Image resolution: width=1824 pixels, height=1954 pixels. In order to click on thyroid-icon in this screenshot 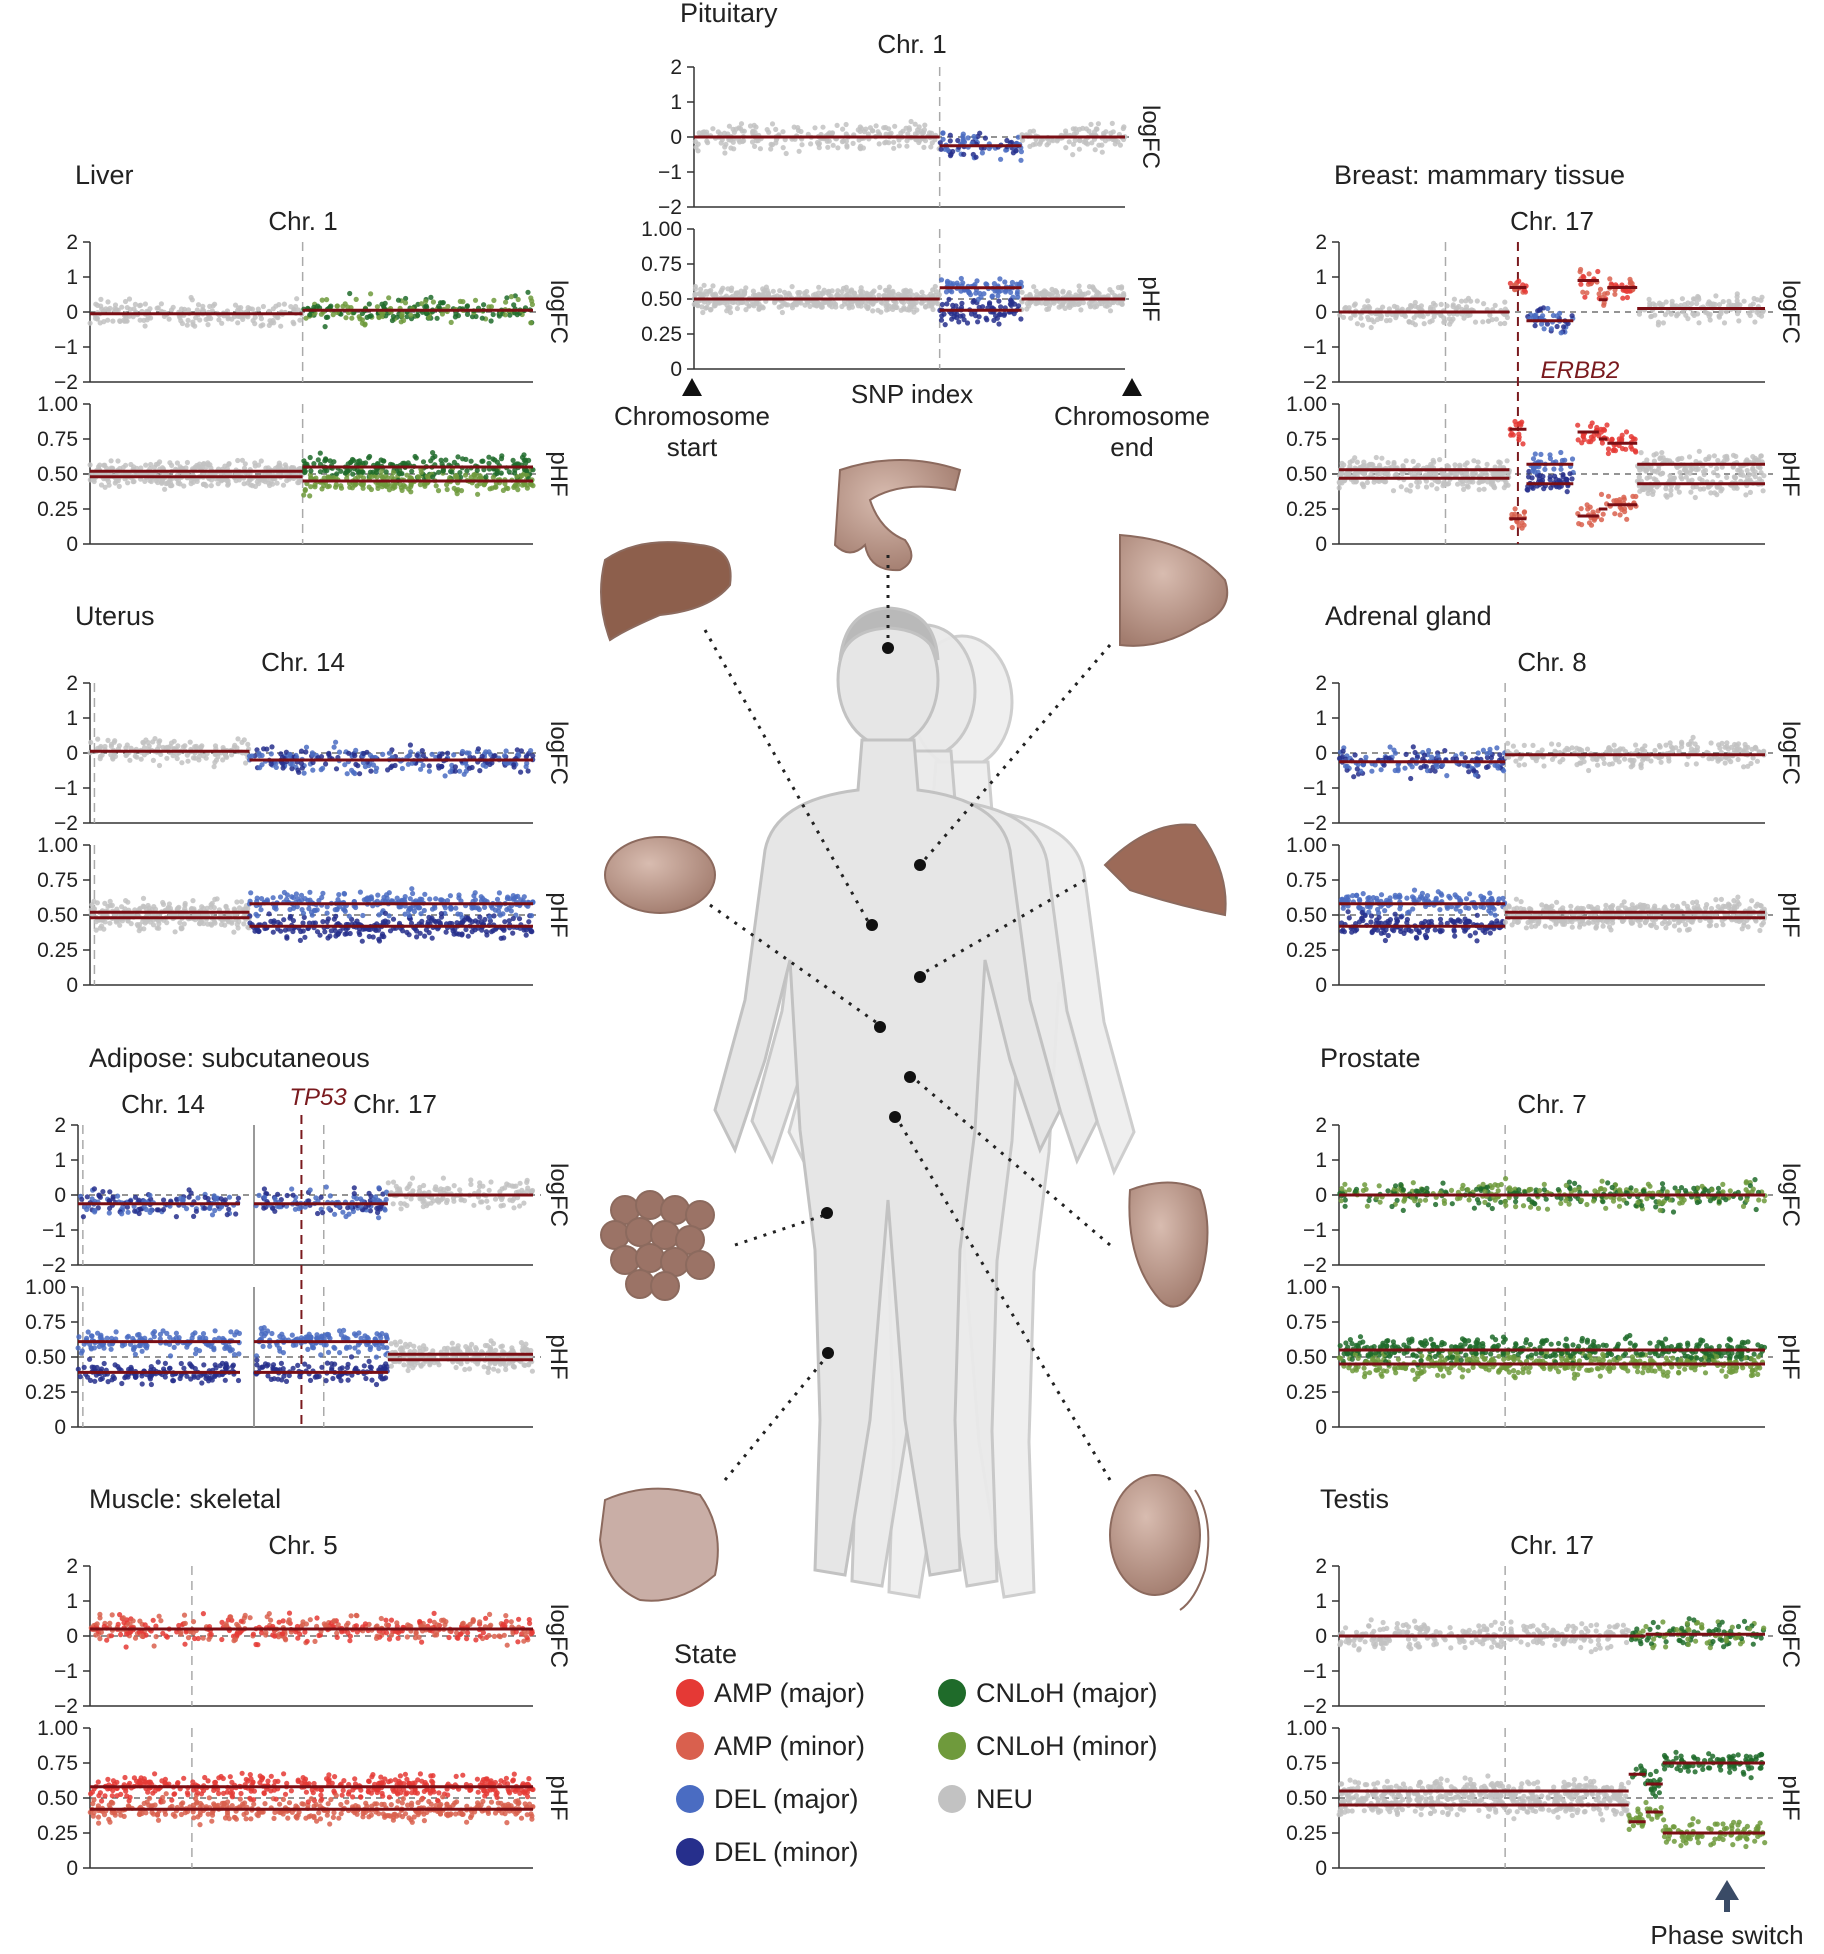, I will do `click(660, 875)`.